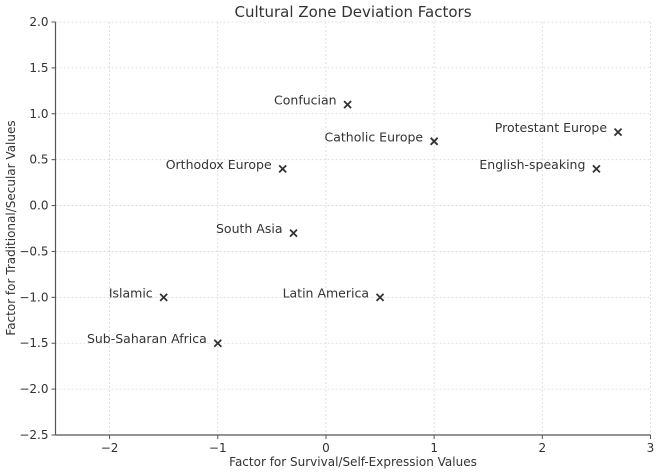 This screenshot has width=658, height=472. What do you see at coordinates (542, 448) in the screenshot?
I see `x-tick-label: 2` at bounding box center [542, 448].